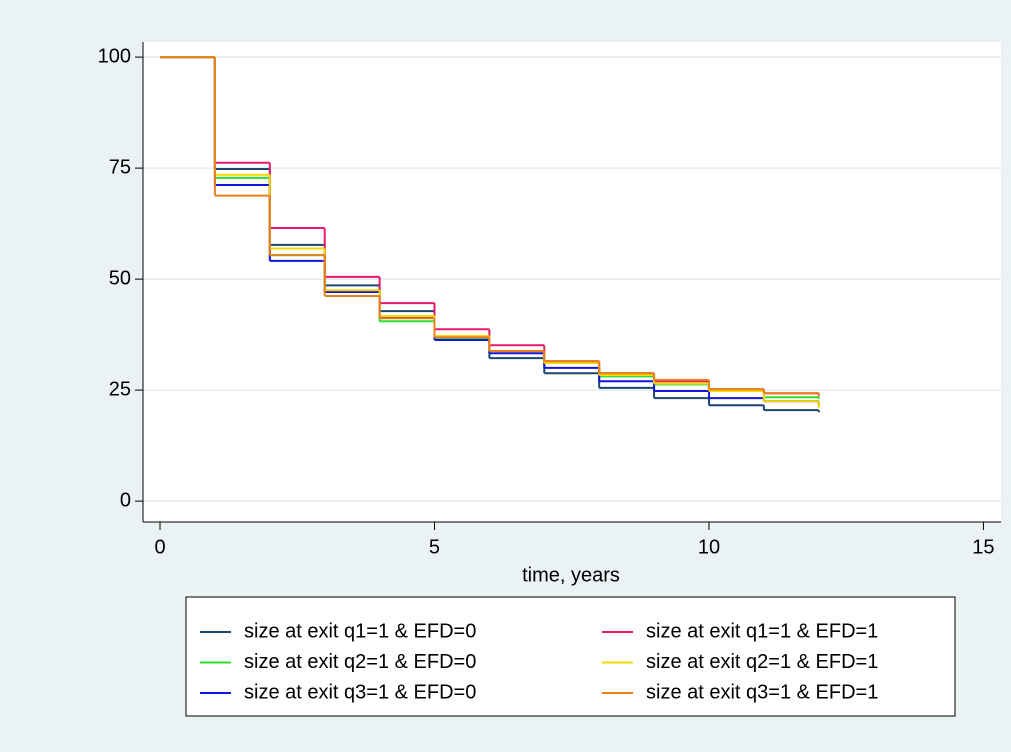  I want to click on x-tick-label: 0, so click(159, 547).